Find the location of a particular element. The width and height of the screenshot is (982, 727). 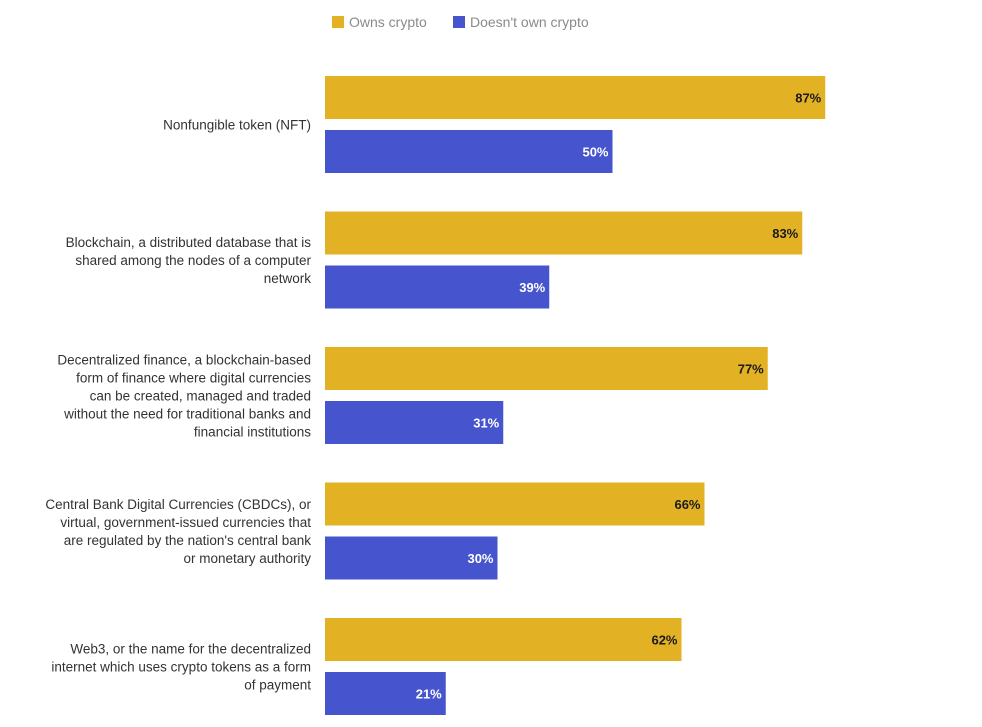

category-label-line: Nonfungible token (NFT) is located at coordinates (237, 125).